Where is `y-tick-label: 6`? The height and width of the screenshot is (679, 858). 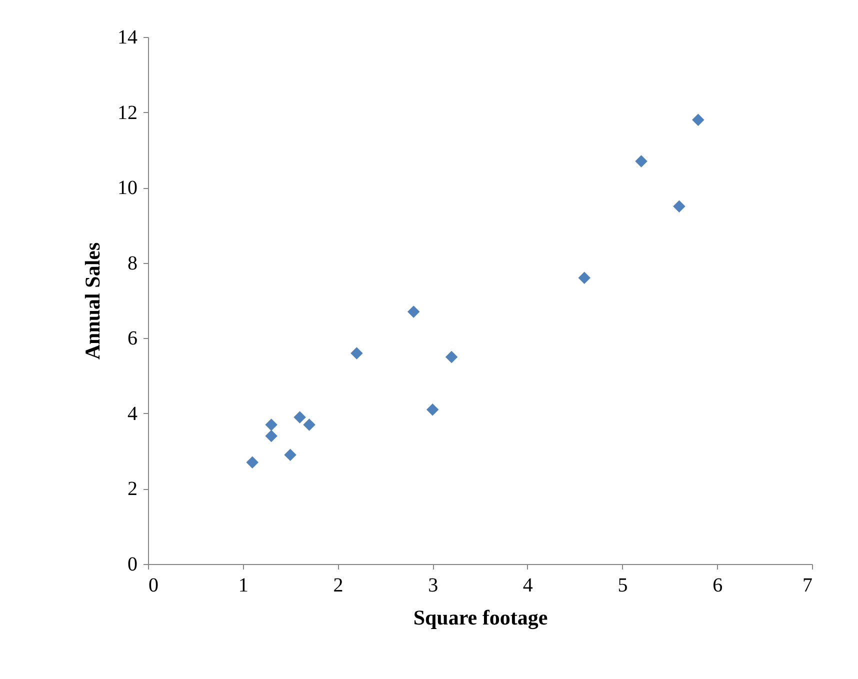
y-tick-label: 6 is located at coordinates (133, 339).